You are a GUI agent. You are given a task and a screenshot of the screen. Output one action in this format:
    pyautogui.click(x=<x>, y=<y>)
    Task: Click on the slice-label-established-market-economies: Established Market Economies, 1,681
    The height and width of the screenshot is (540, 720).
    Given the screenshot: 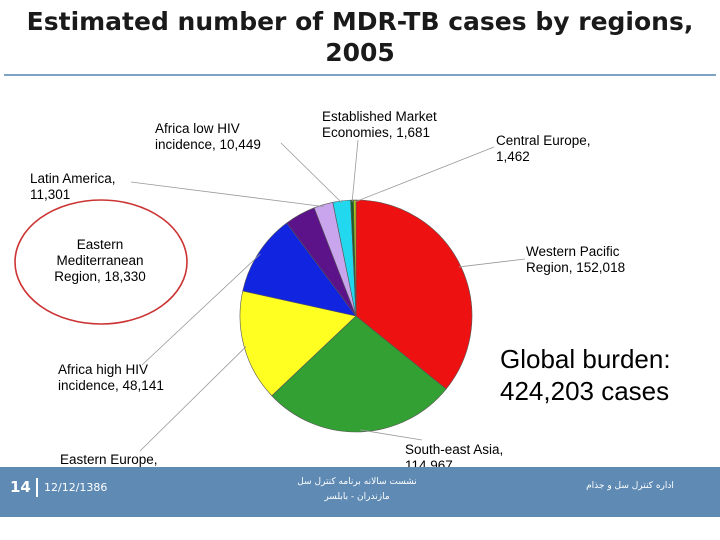 What is the action you would take?
    pyautogui.click(x=379, y=124)
    